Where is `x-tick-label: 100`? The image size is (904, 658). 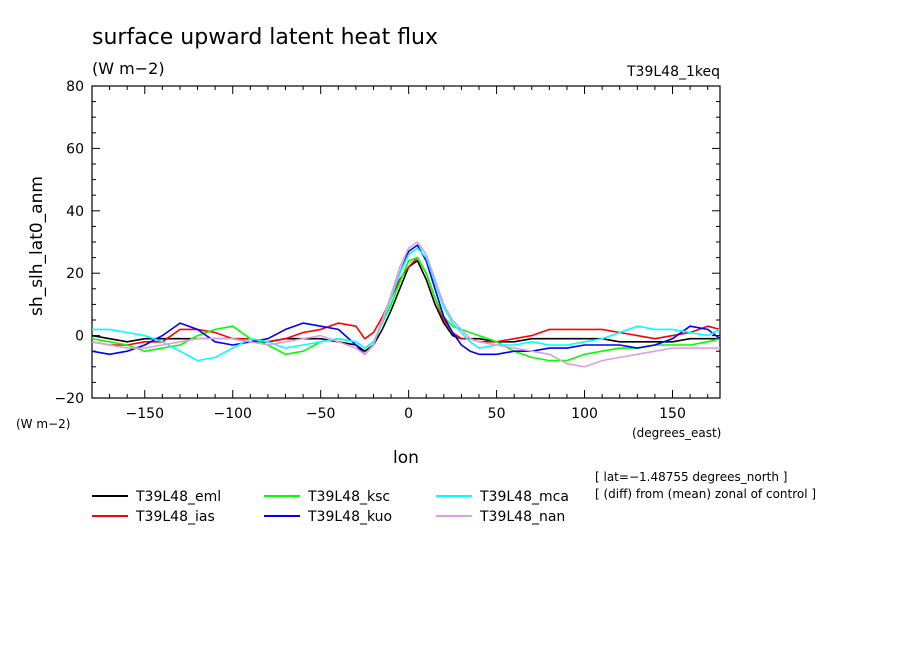
x-tick-label: 100 is located at coordinates (584, 414).